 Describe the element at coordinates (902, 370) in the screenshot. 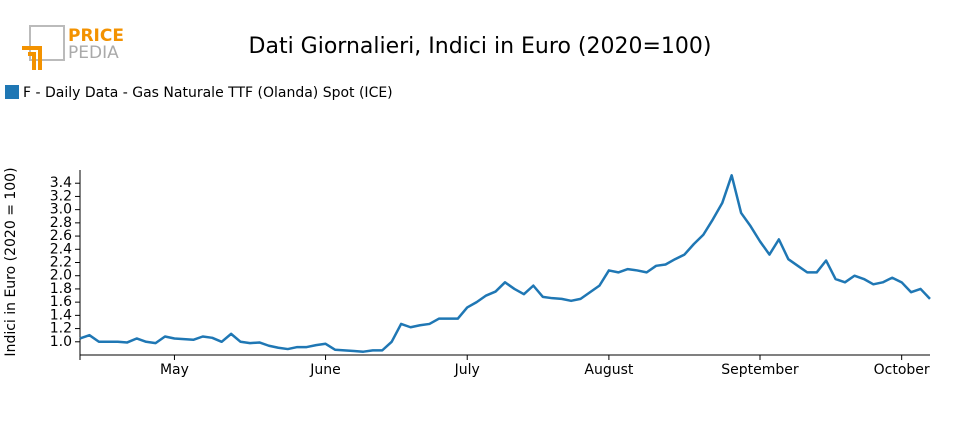

I see `x-tick-label: October` at that location.